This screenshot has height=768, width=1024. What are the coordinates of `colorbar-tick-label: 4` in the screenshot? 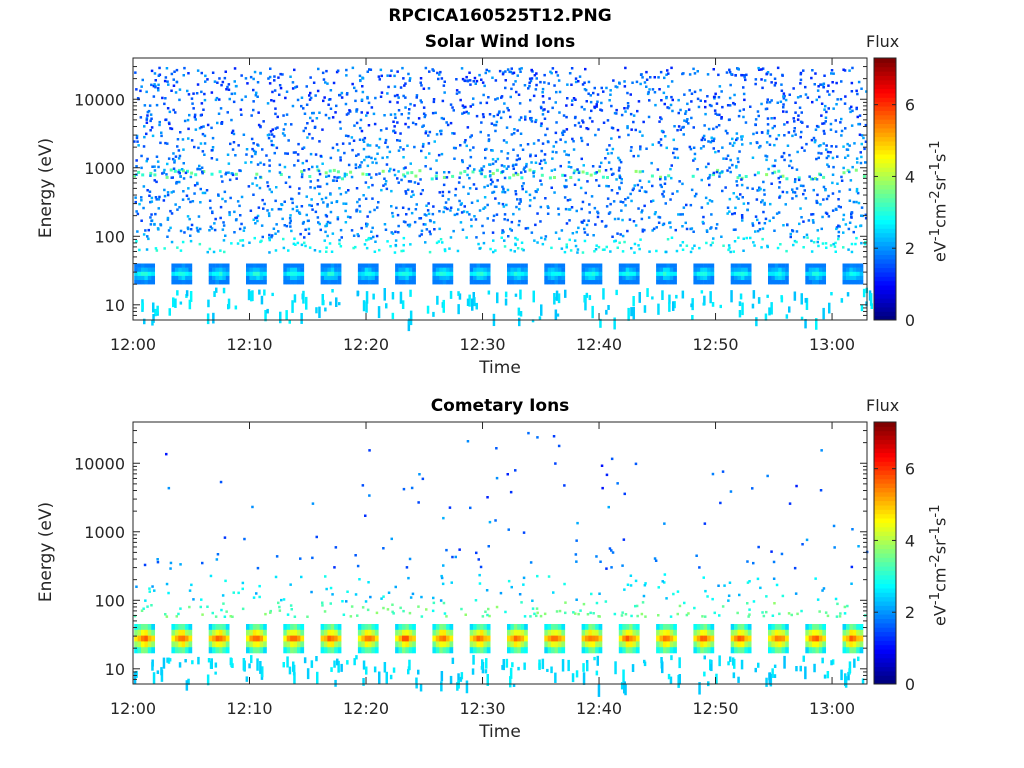 It's located at (910, 176).